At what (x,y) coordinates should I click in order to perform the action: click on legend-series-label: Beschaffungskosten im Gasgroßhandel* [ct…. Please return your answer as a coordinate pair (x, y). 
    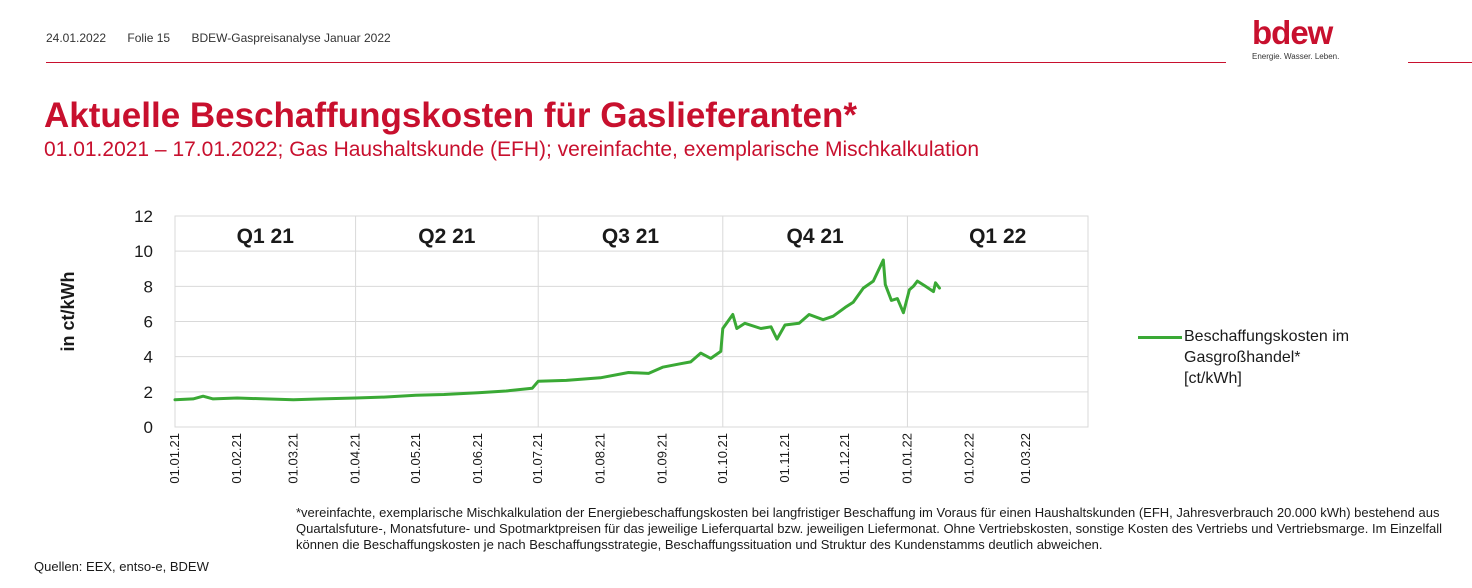
    Looking at the image, I should click on (1309, 357).